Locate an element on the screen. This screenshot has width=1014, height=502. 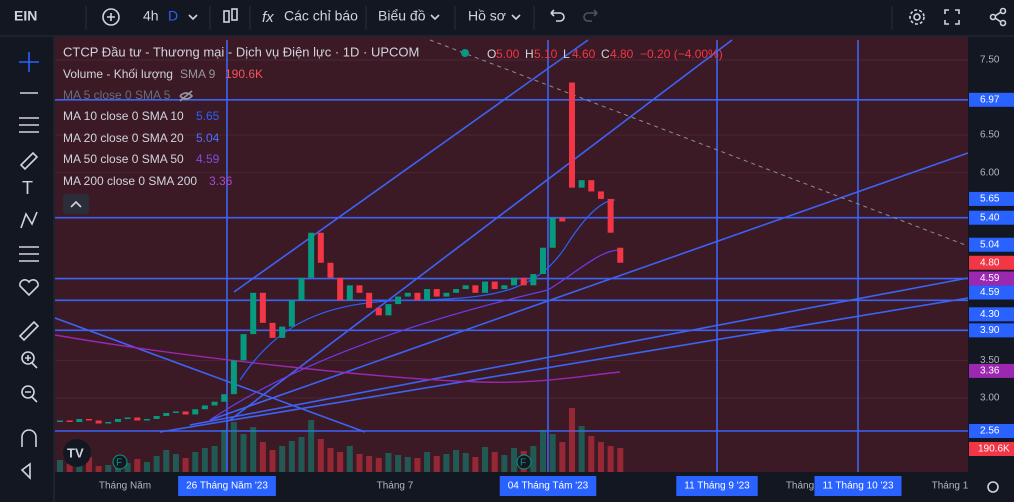
chart-type-button is located at coordinates (230, 15).